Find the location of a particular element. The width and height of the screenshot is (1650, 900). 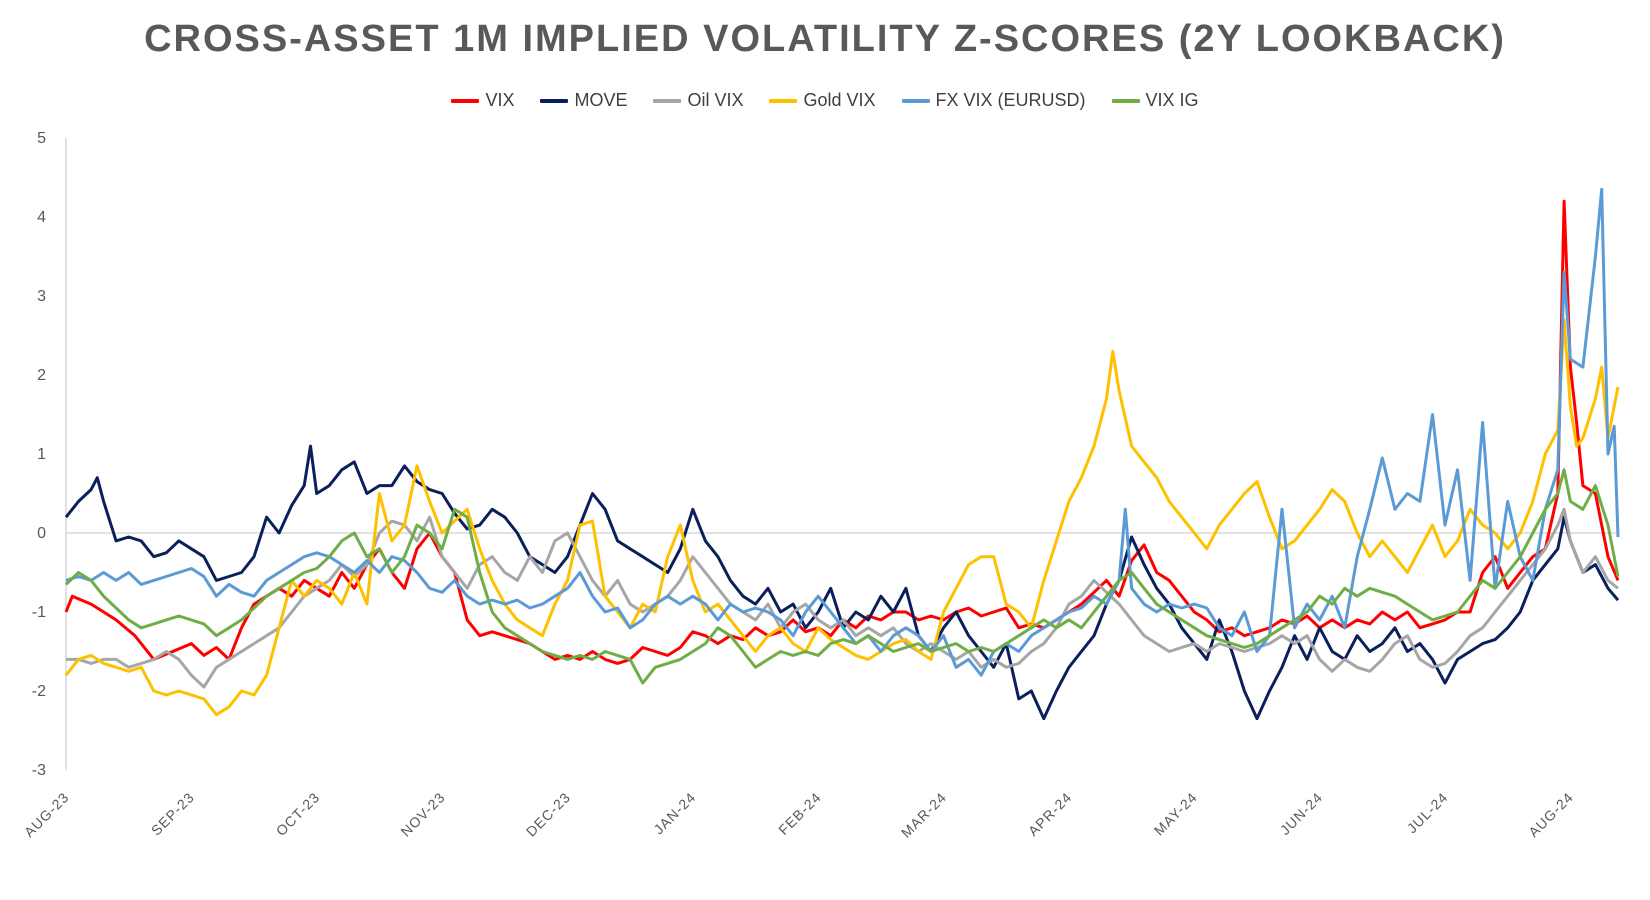

legend-label: FX VIX (EURUSD) is located at coordinates (1010, 100).